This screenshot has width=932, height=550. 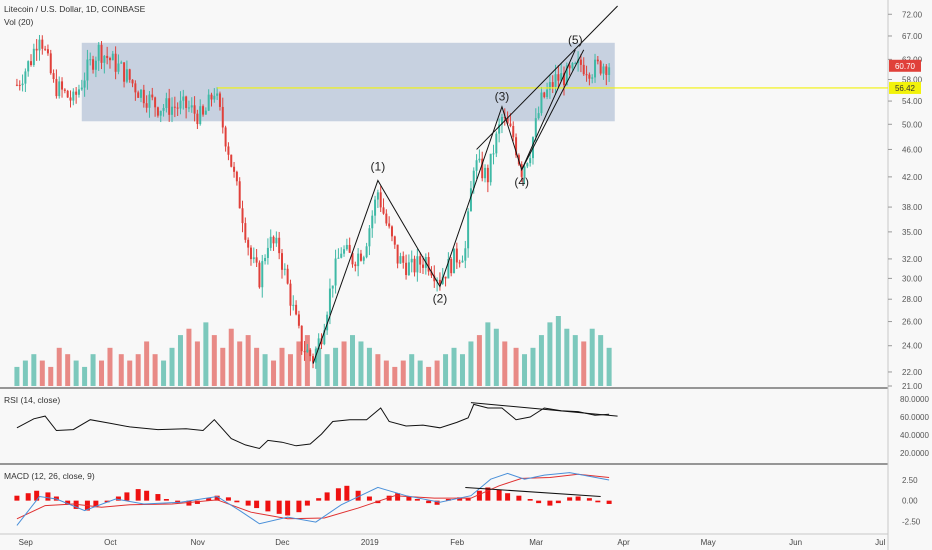 What do you see at coordinates (533, 492) in the screenshot?
I see `macd-divergence-line` at bounding box center [533, 492].